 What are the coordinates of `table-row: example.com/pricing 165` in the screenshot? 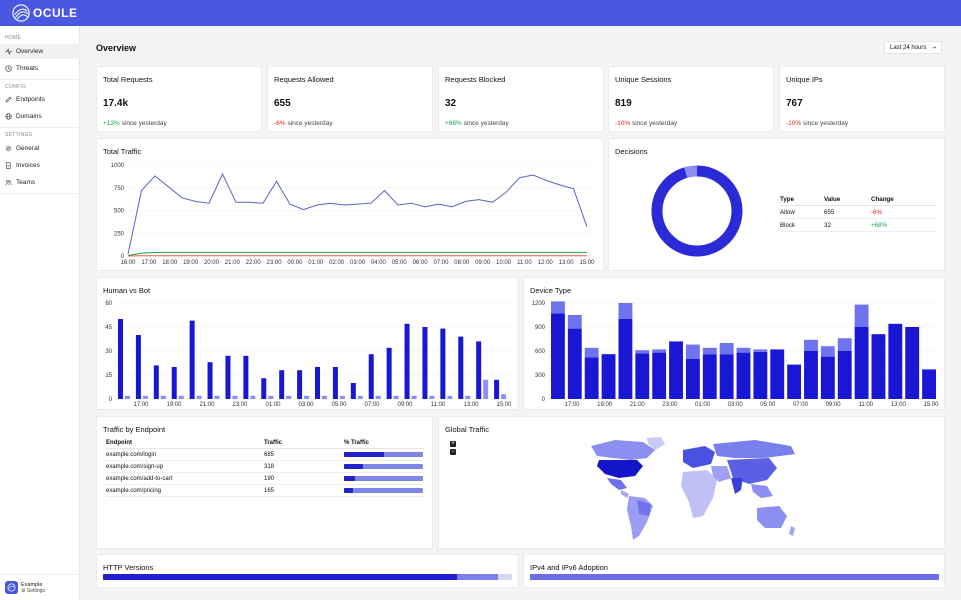 It's located at (265, 490).